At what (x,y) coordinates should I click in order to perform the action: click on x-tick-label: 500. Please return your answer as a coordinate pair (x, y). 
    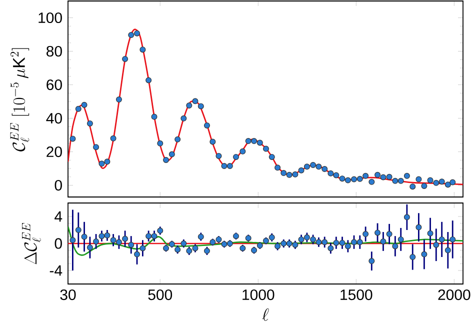
    Looking at the image, I should click on (160, 294).